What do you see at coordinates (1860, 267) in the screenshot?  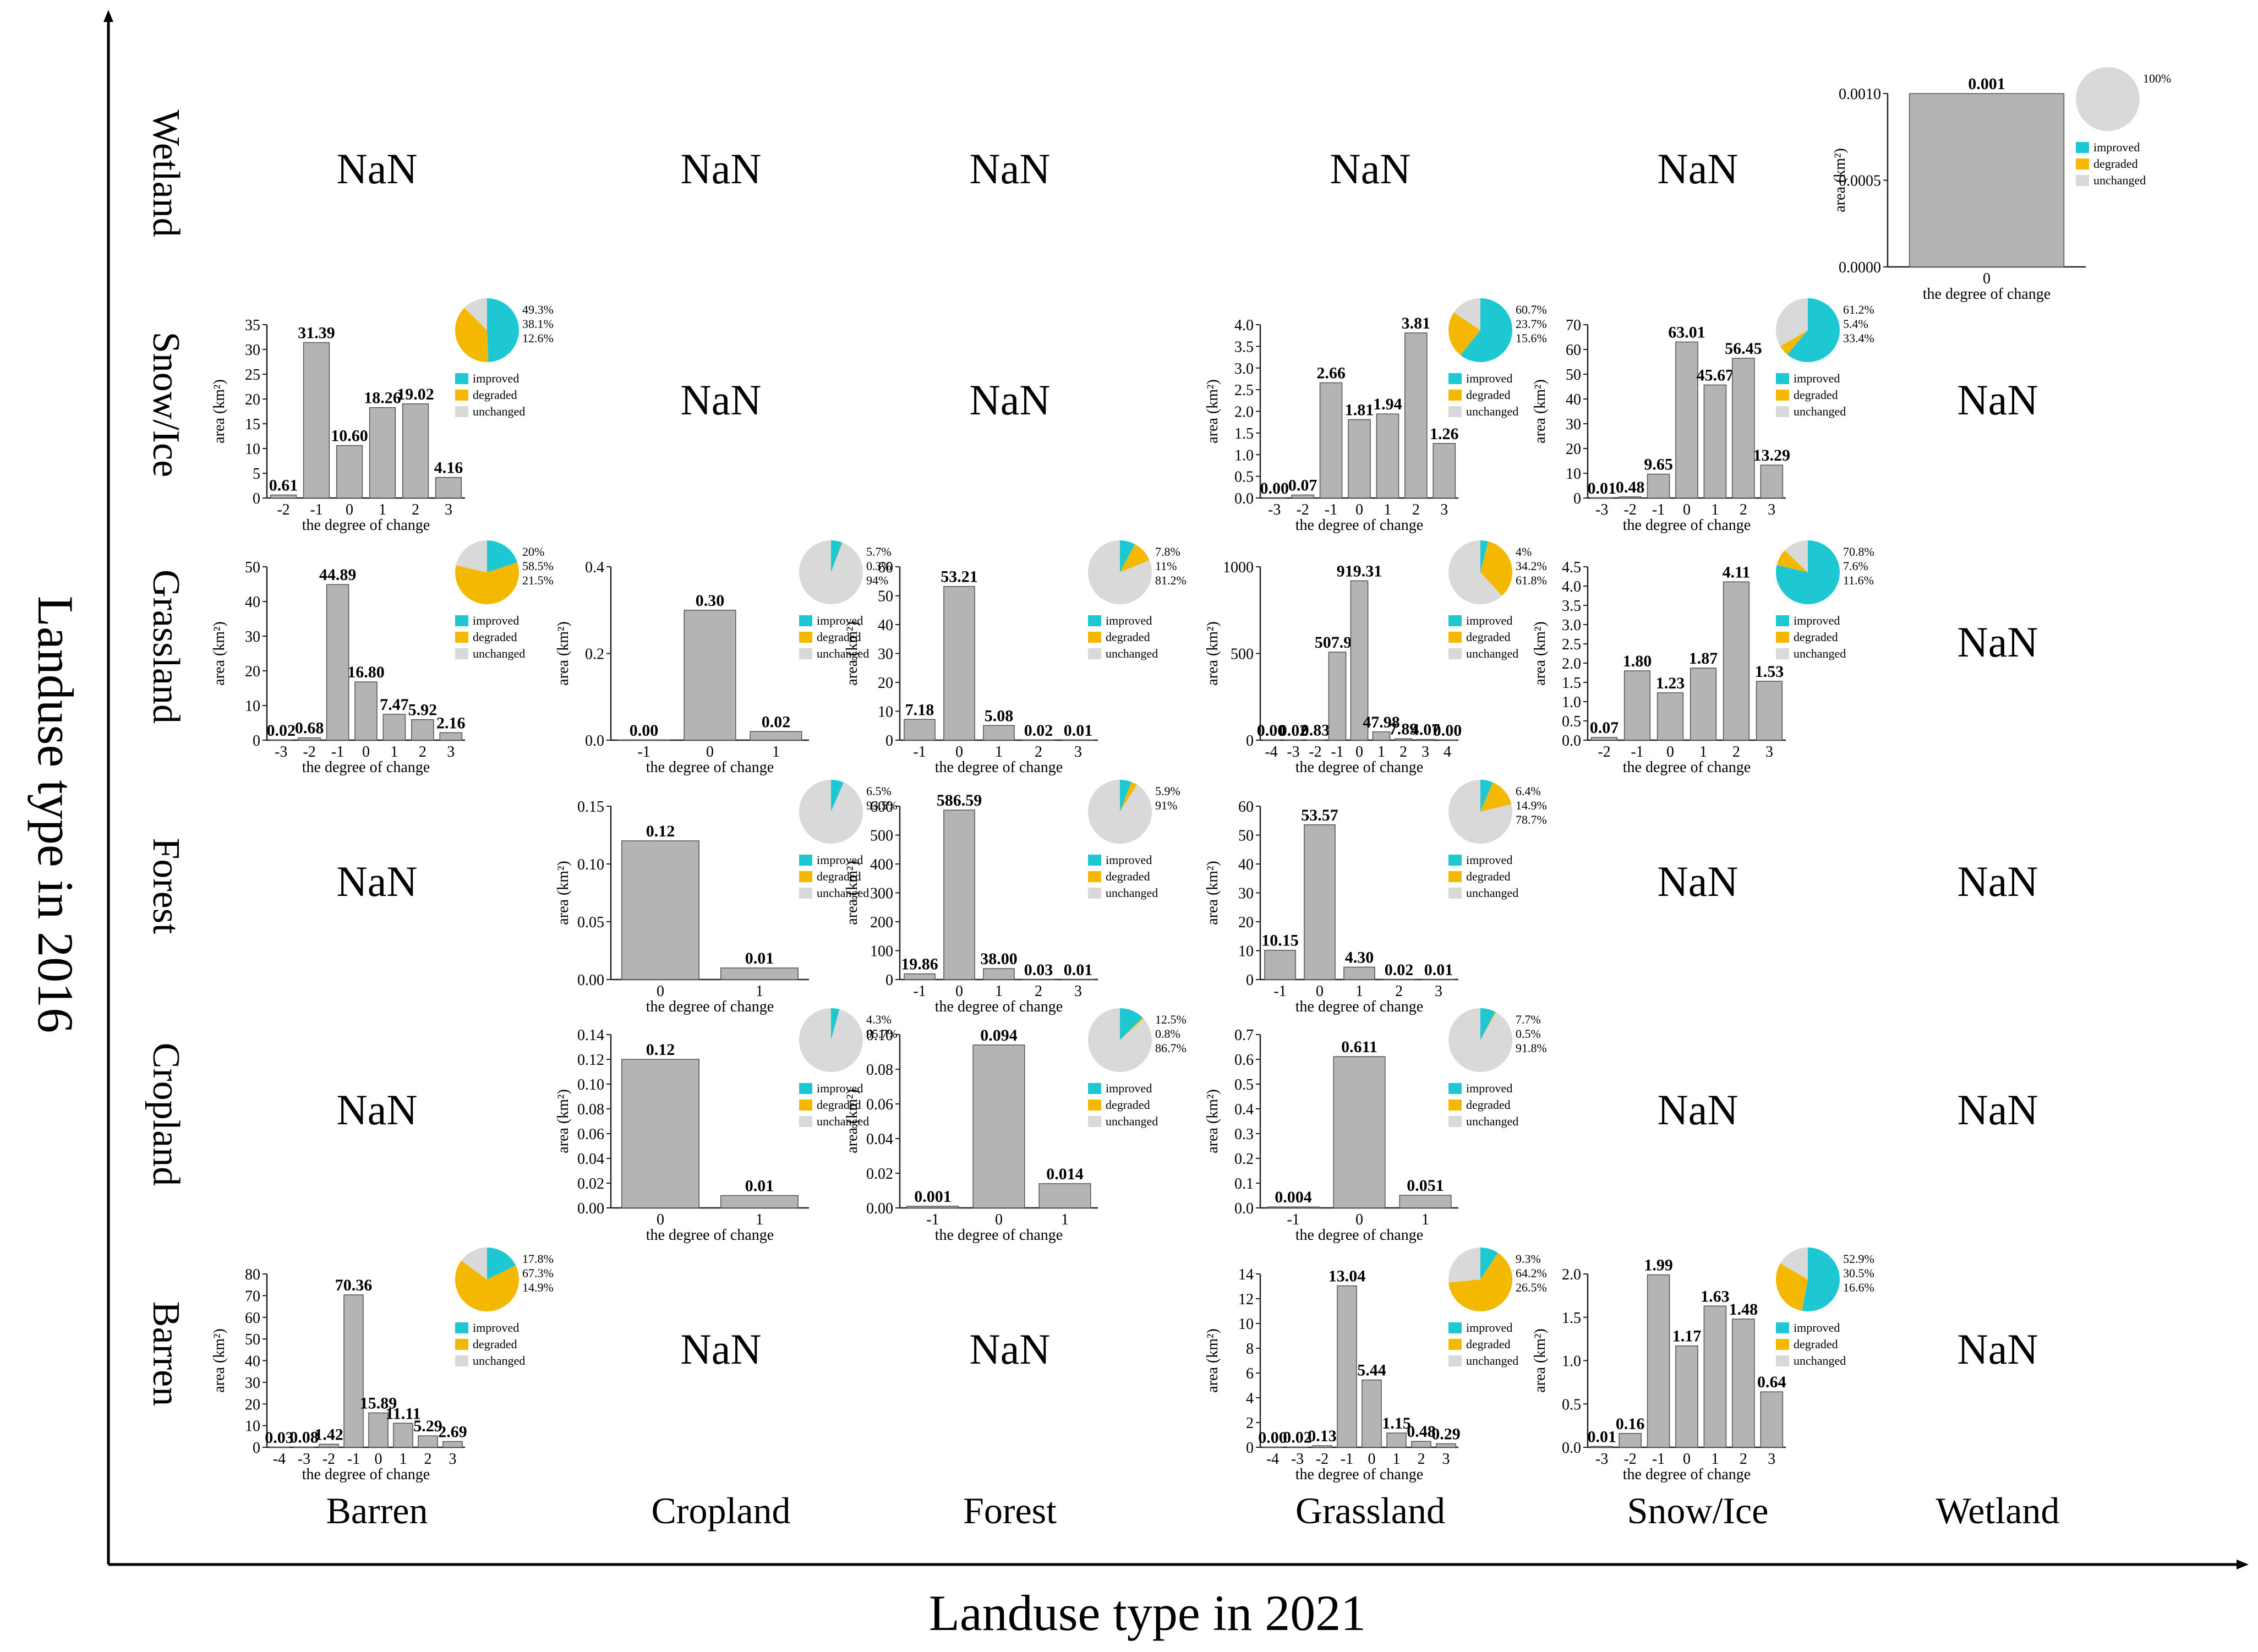 I see `y-tick-label: 0.0000` at bounding box center [1860, 267].